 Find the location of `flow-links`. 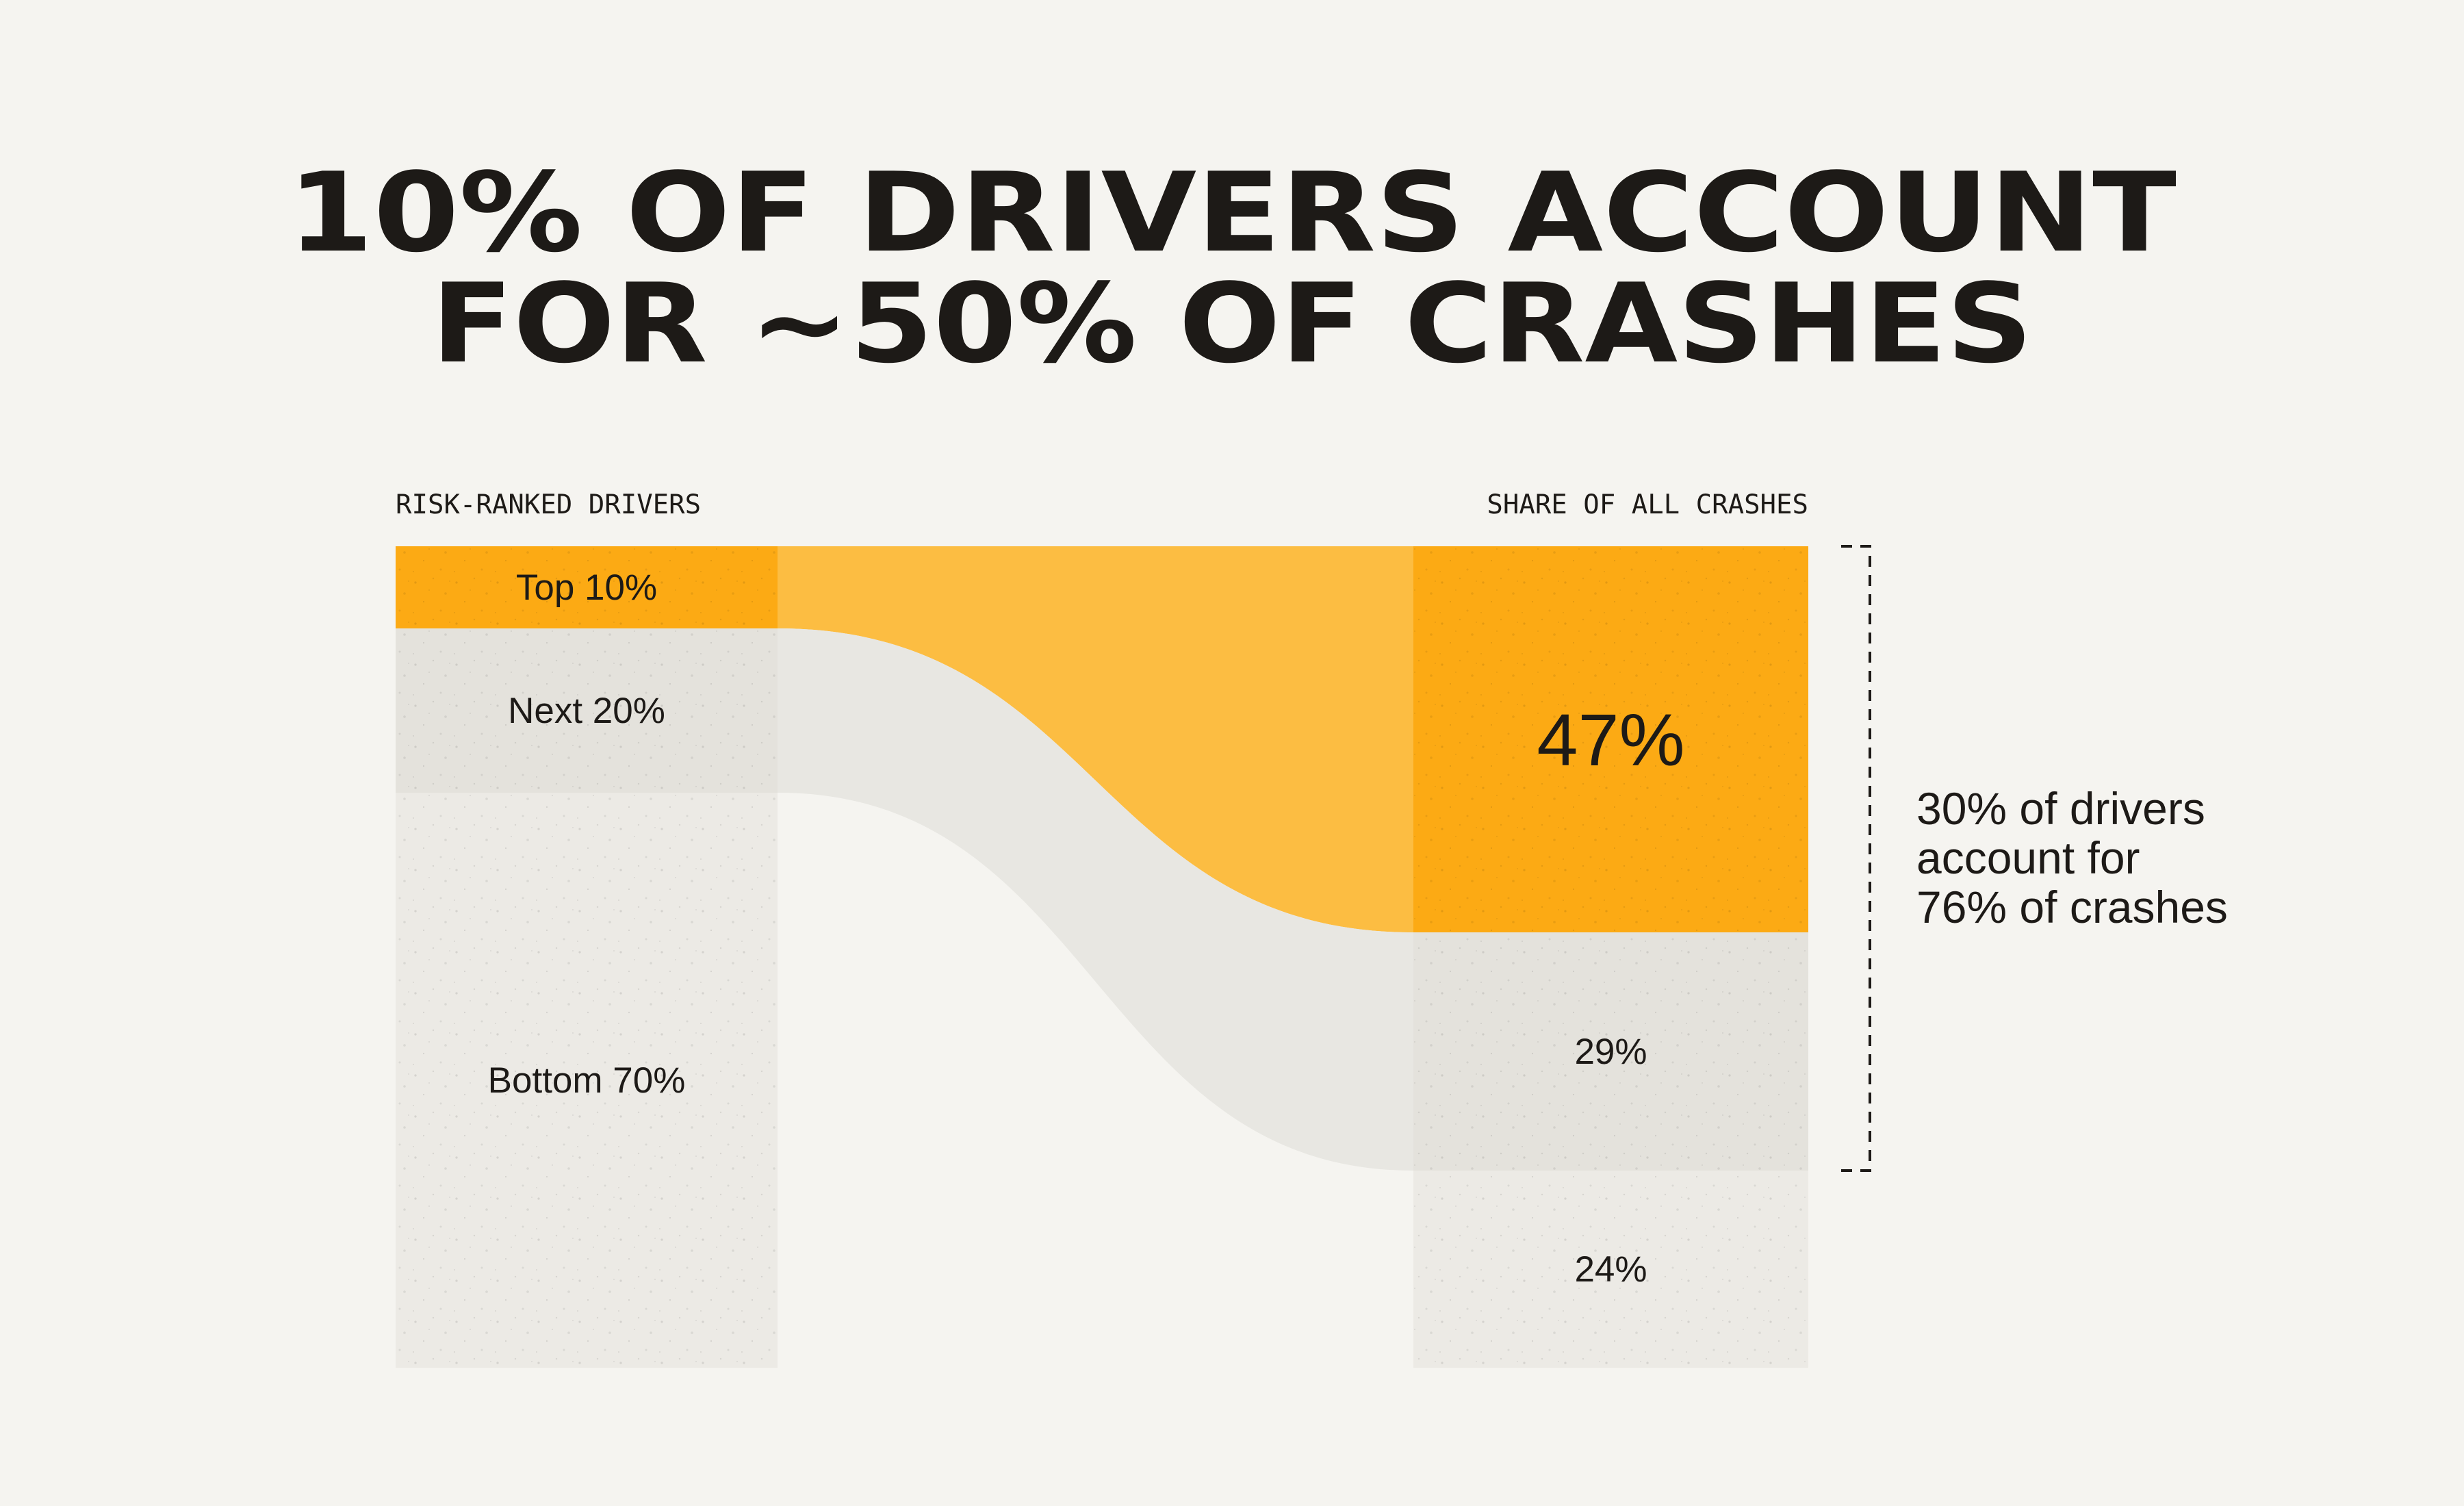

flow-links is located at coordinates (1095, 858).